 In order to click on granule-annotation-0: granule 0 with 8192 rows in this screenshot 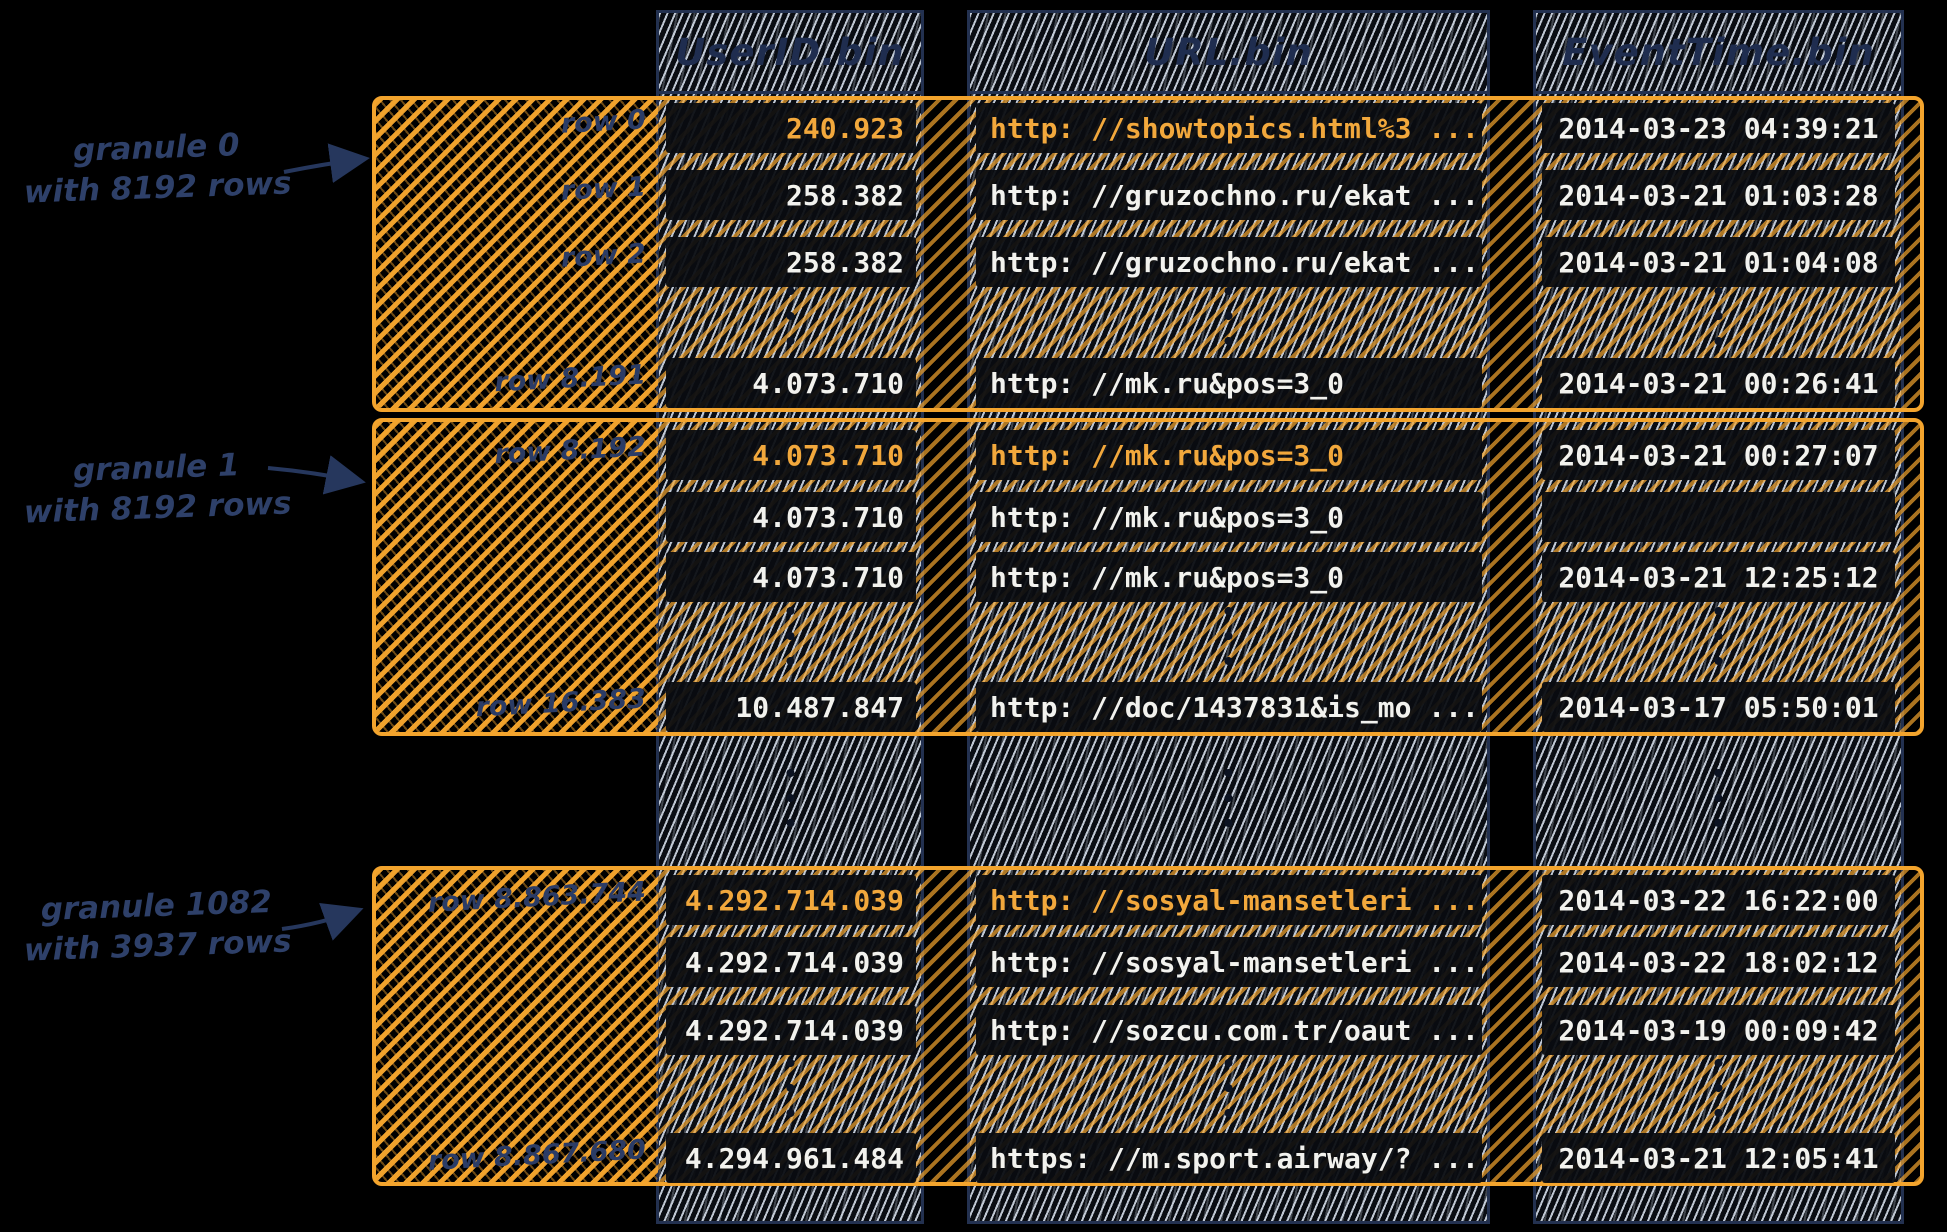, I will do `click(157, 168)`.